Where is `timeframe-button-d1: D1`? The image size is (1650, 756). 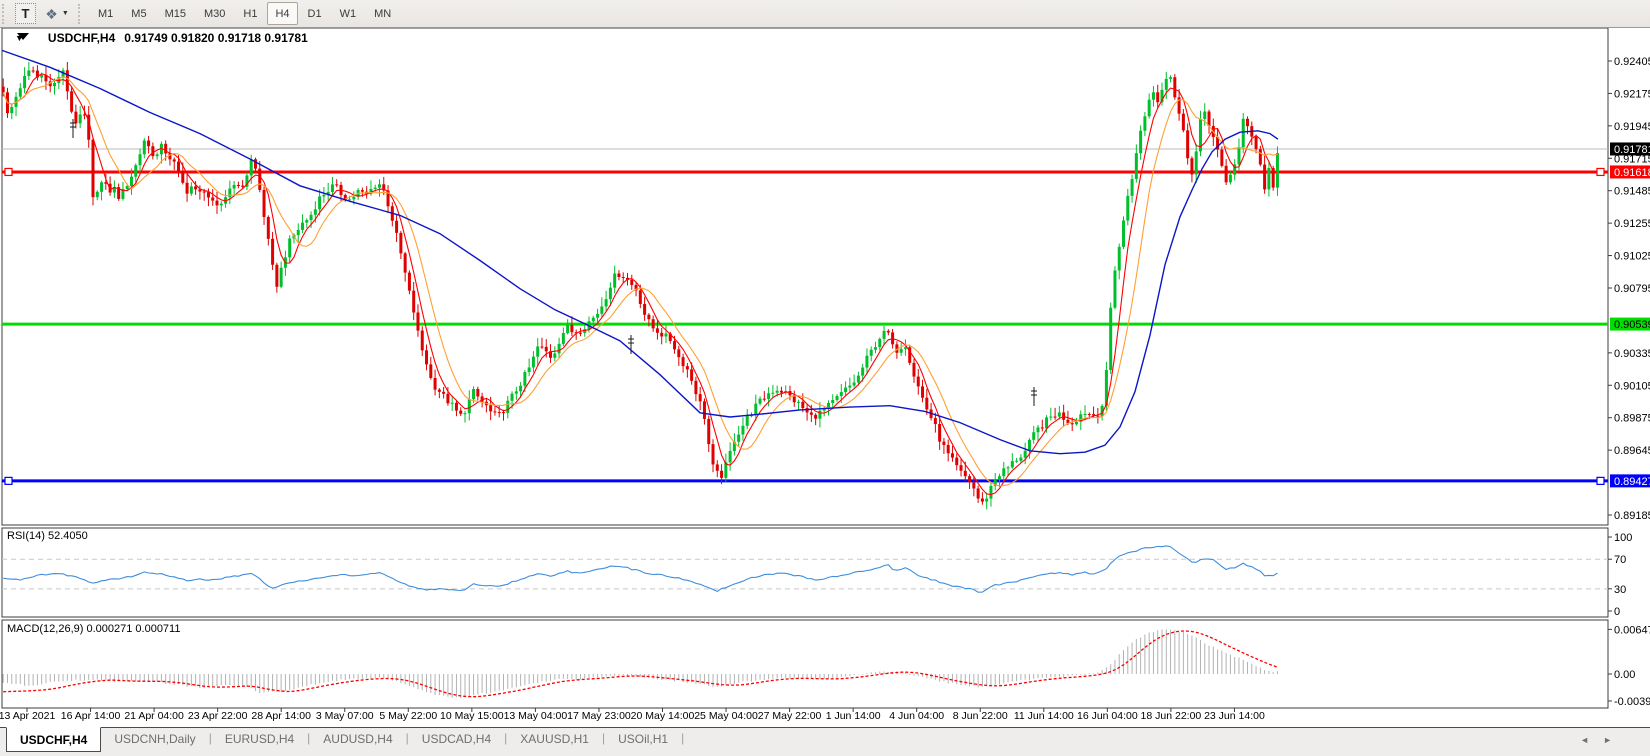
timeframe-button-d1: D1 is located at coordinates (314, 13).